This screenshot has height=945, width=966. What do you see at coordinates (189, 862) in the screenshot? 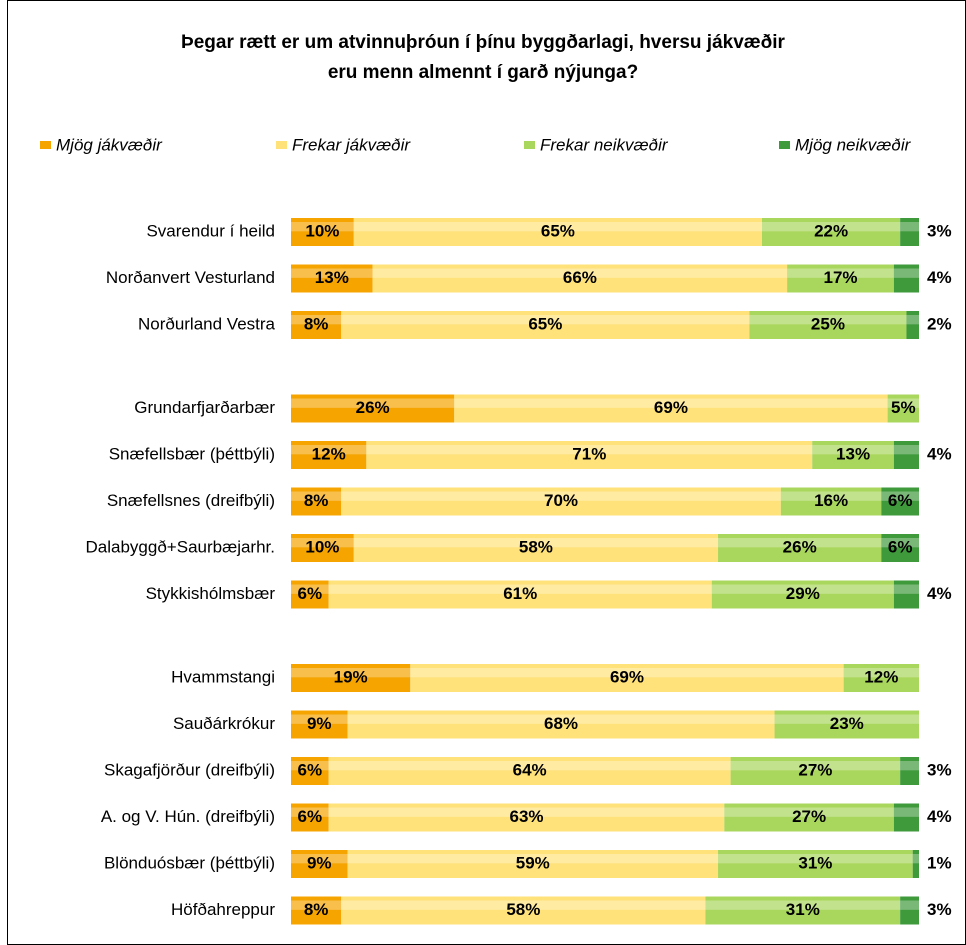
I see `category-label: Blönduósbær (þéttbýli)` at bounding box center [189, 862].